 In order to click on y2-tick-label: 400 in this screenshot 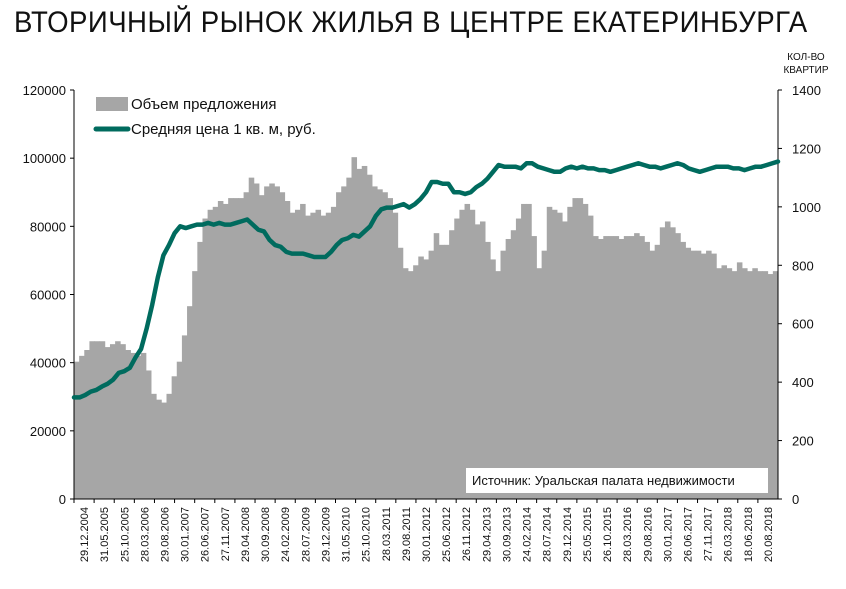, I will do `click(803, 382)`.